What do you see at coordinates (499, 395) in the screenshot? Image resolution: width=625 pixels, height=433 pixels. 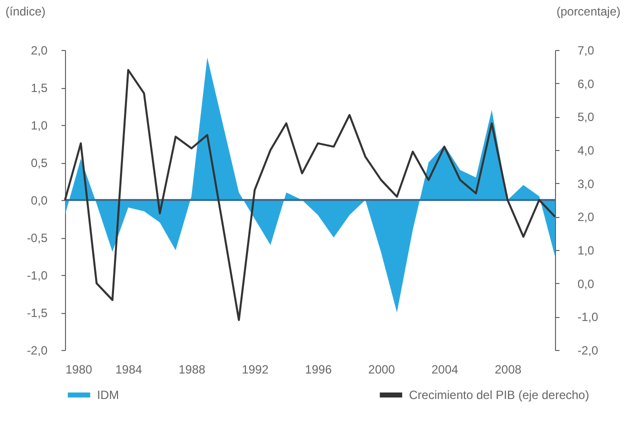 I see `legend-label: Crecimiento del PIB (eje derecho)` at bounding box center [499, 395].